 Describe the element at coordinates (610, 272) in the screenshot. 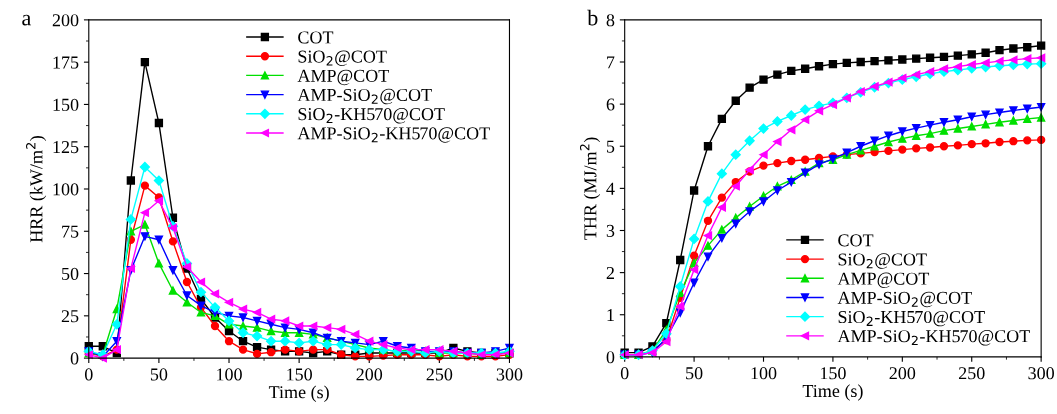

I see `y-tick-label: 2` at that location.